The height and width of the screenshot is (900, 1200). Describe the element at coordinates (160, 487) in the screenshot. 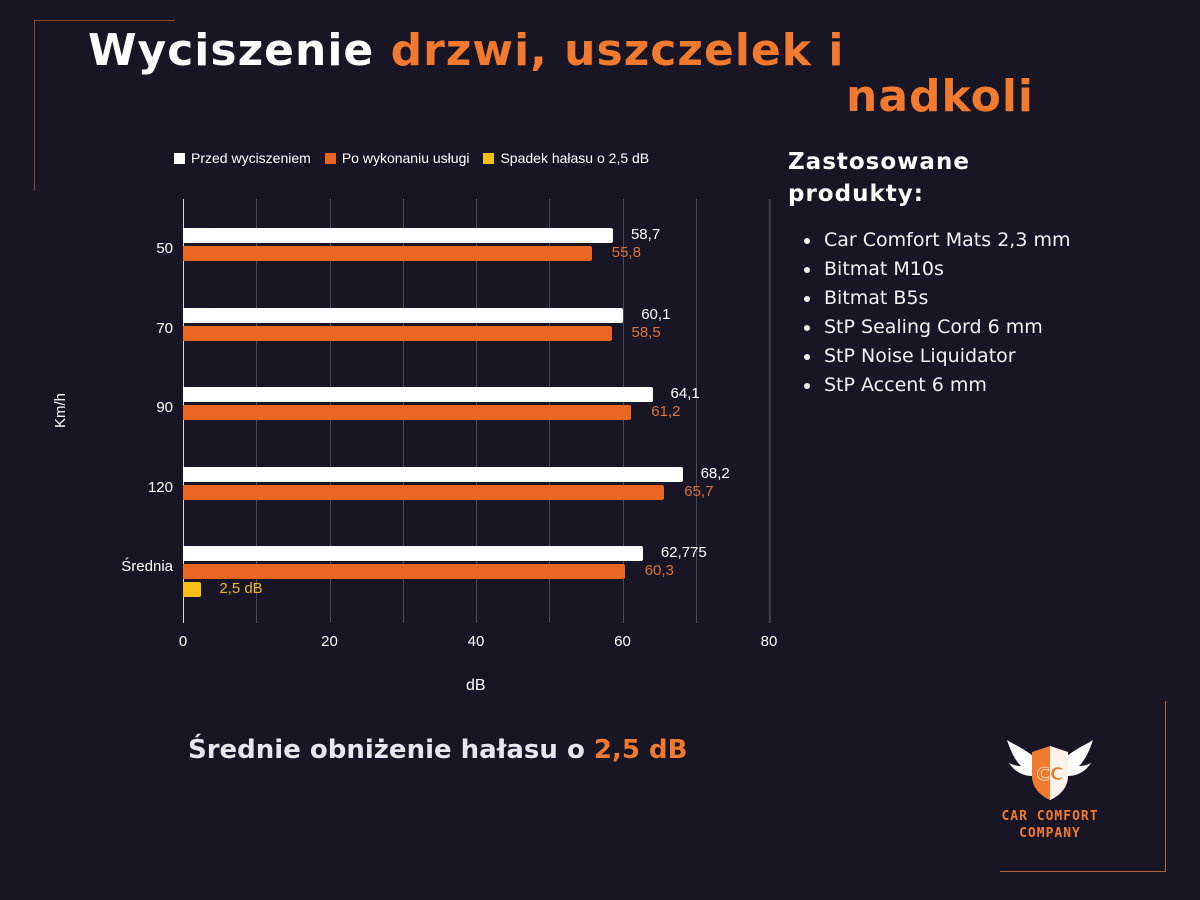

I see `category-label: 120` at that location.